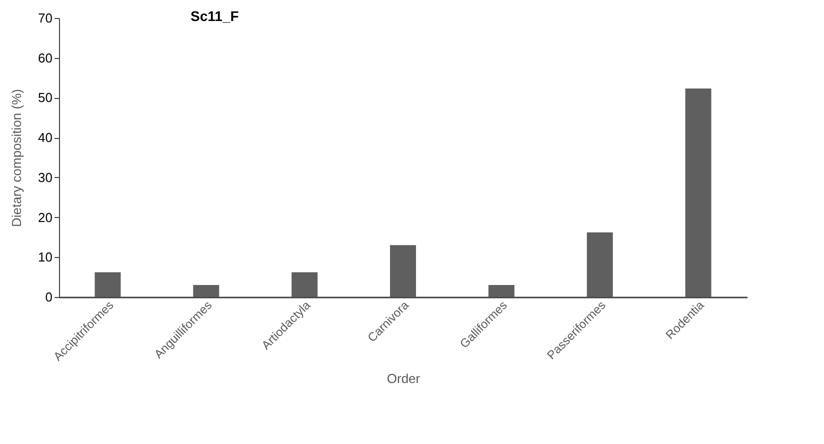 The height and width of the screenshot is (444, 824). Describe the element at coordinates (45, 177) in the screenshot. I see `y-tick-label: 30` at that location.